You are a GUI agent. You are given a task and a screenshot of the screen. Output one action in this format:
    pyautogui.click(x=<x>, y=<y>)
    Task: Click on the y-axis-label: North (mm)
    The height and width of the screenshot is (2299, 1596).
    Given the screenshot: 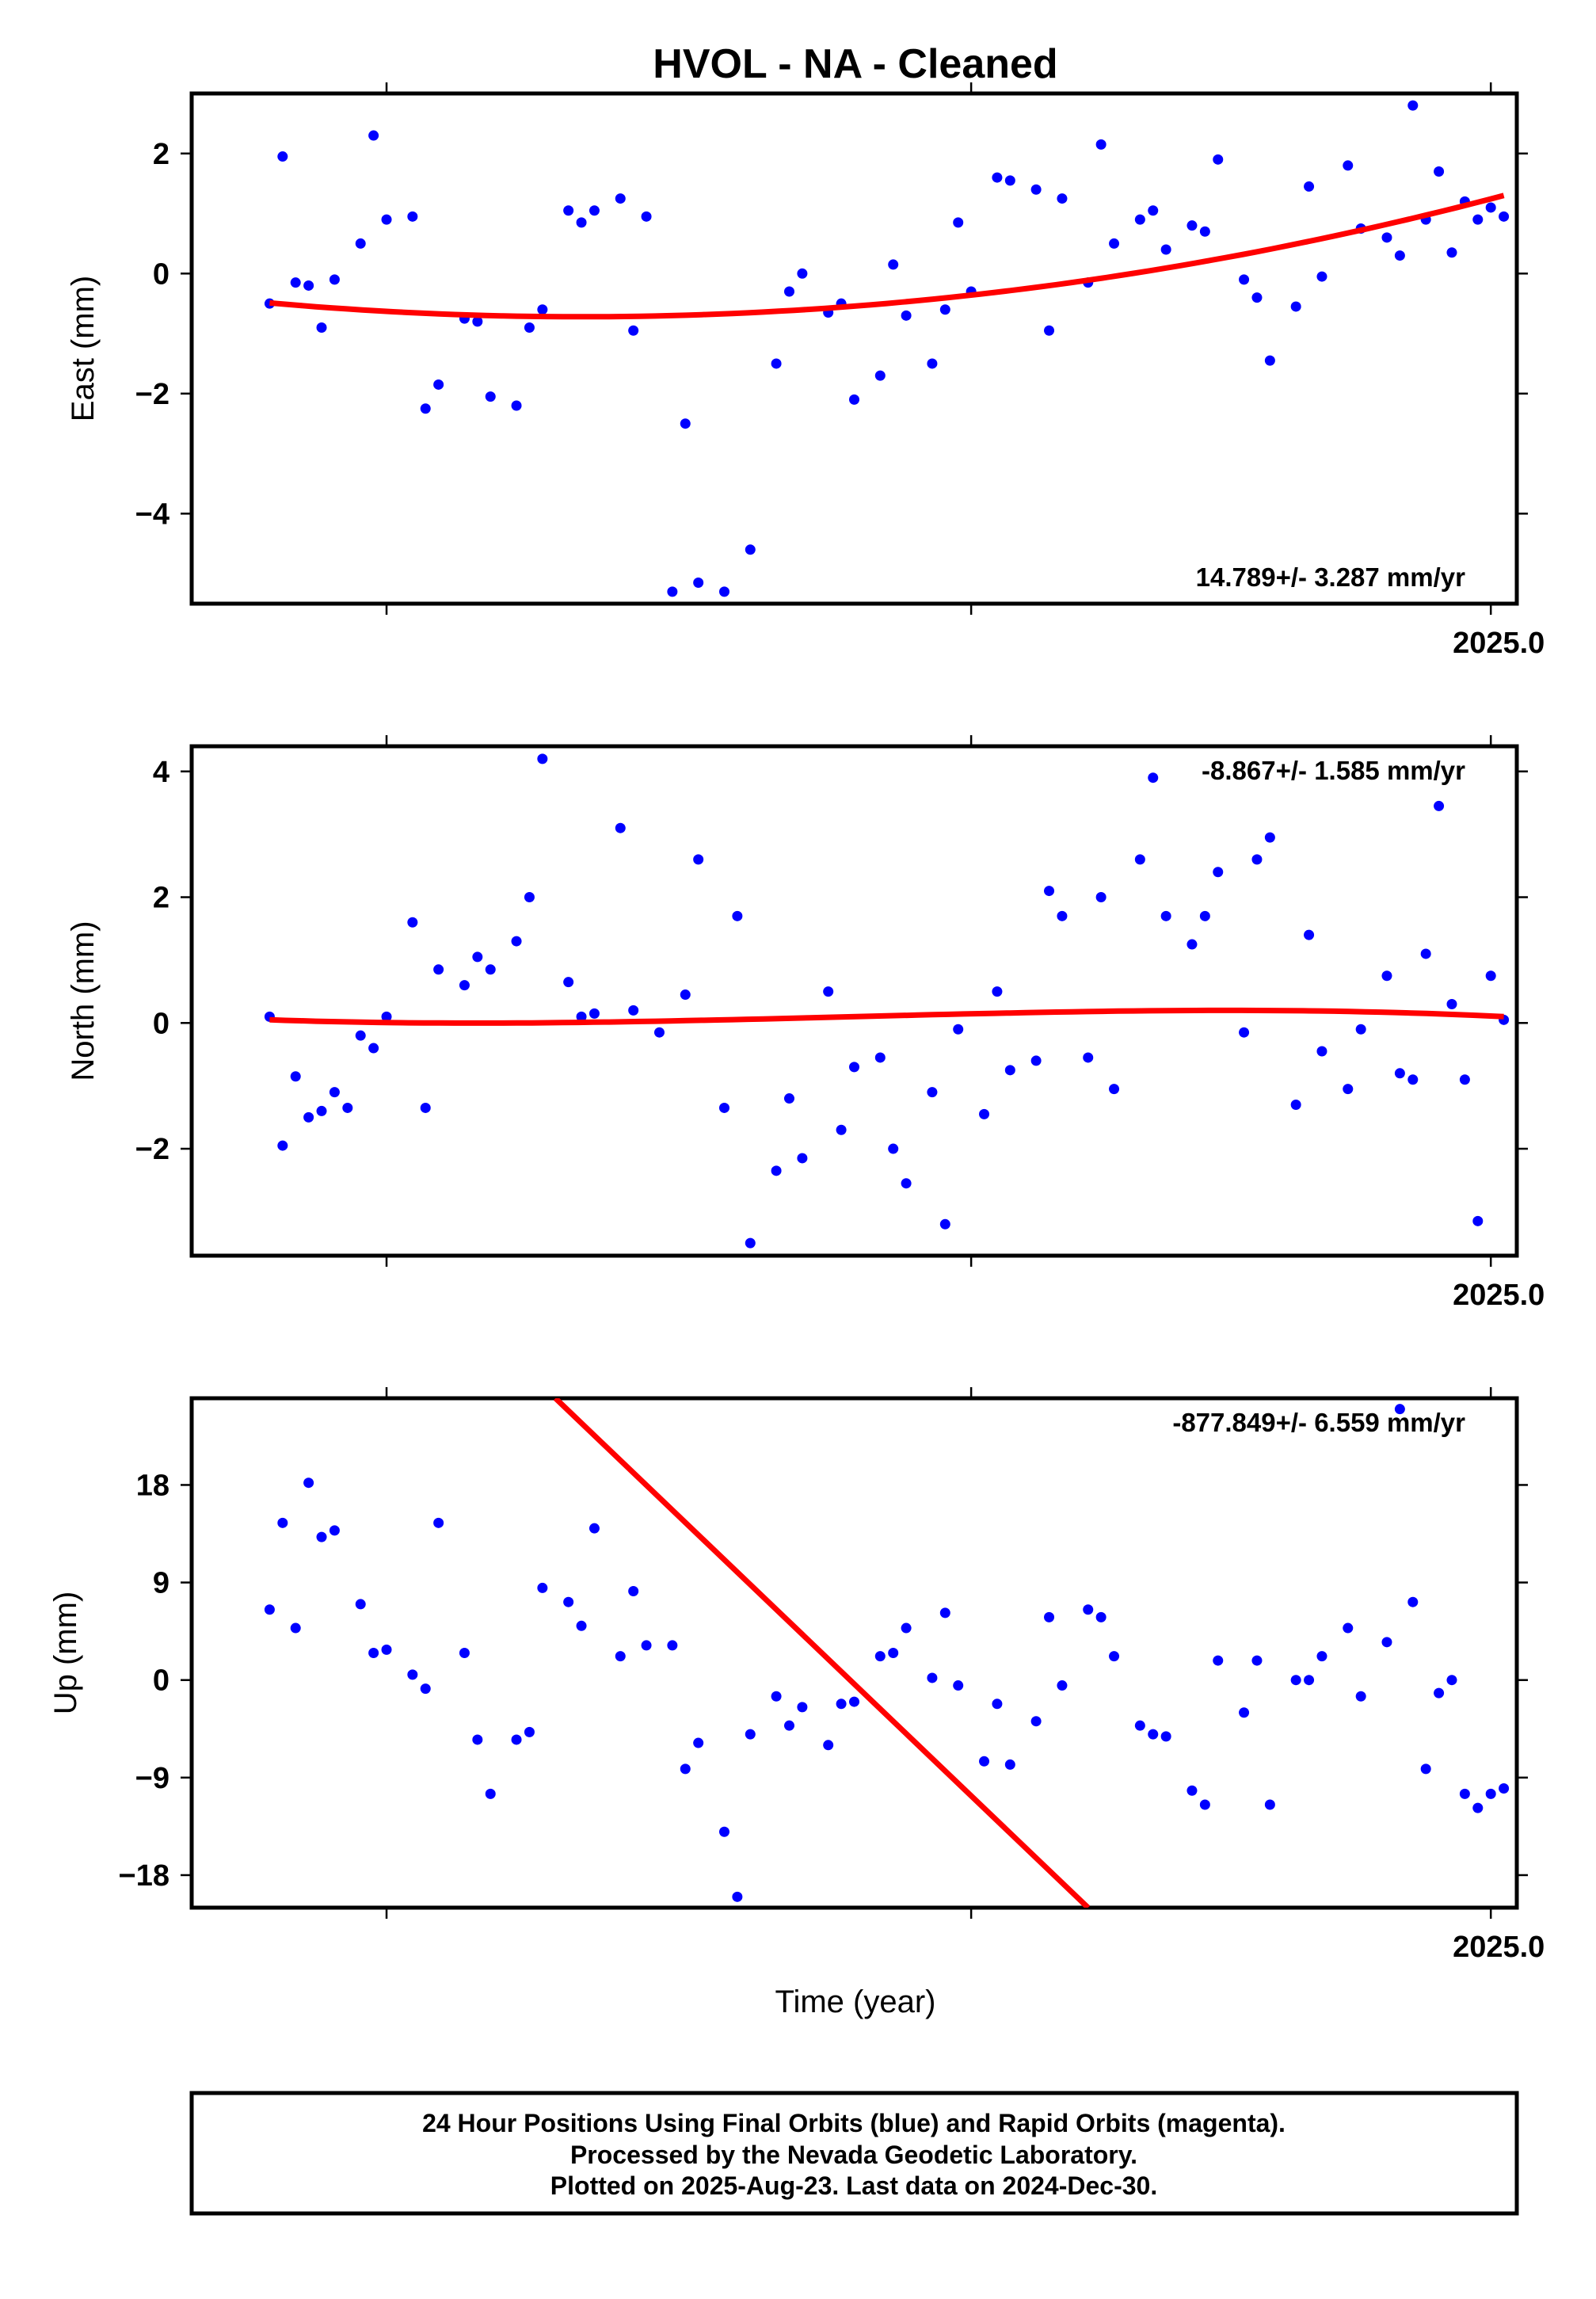 What is the action you would take?
    pyautogui.click(x=83, y=1001)
    